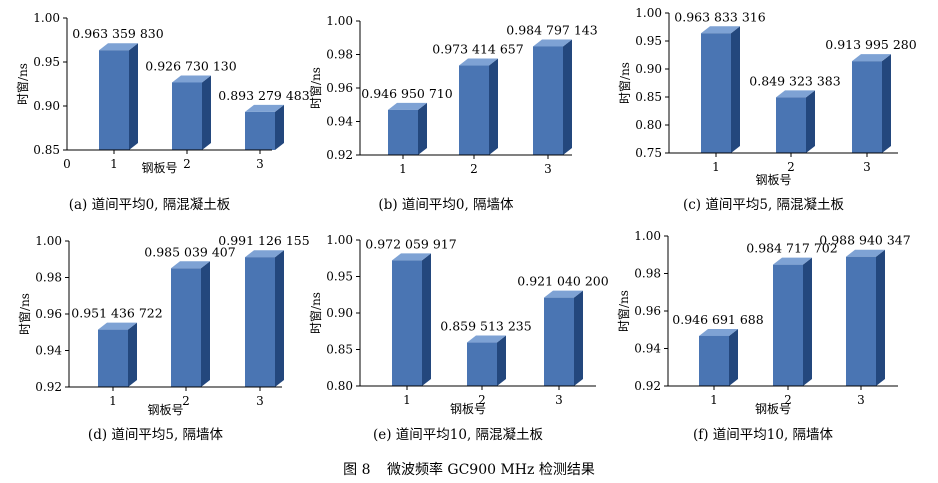 This screenshot has width=938, height=483. I want to click on data-label: 0.988 940 347, so click(864, 240).